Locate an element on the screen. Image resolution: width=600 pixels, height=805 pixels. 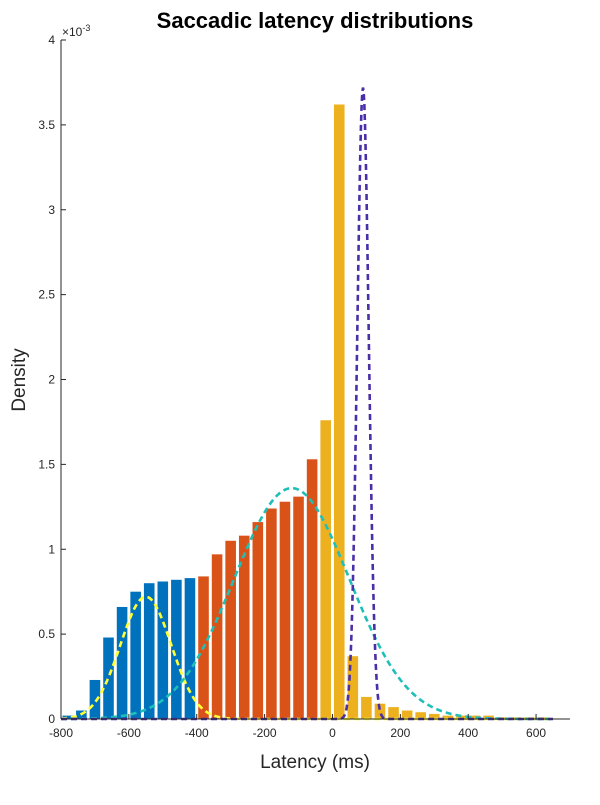
x-tick-label: -800 is located at coordinates (61, 733).